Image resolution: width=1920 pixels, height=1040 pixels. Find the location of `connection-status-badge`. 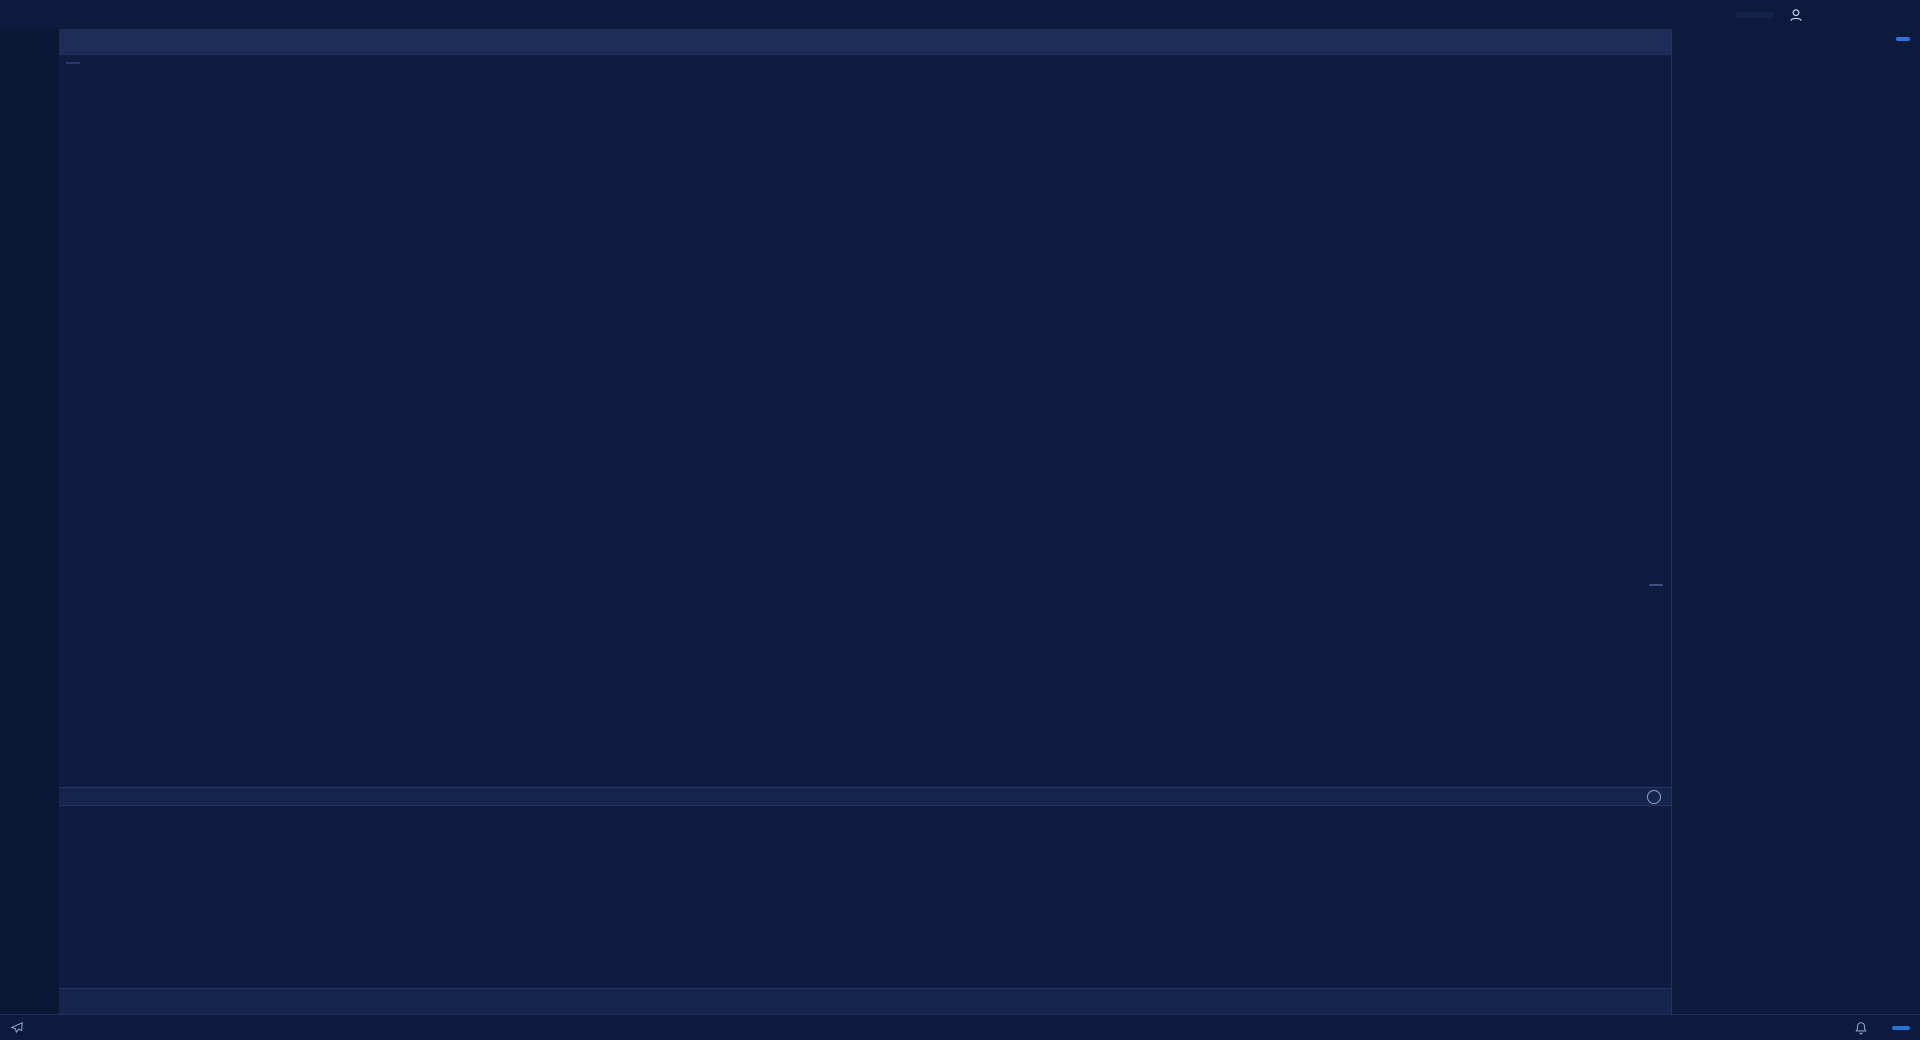

connection-status-badge is located at coordinates (1901, 1027).